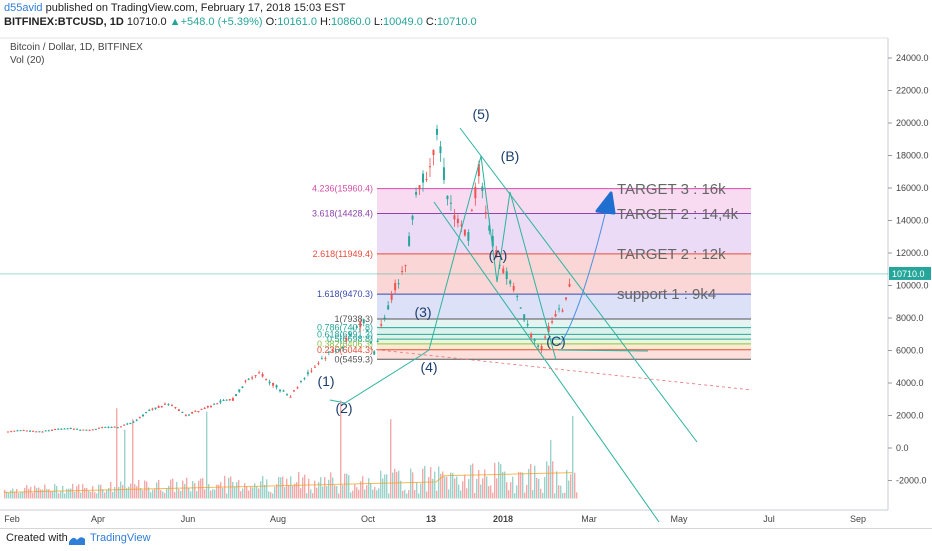 Image resolution: width=932 pixels, height=551 pixels. What do you see at coordinates (679, 519) in the screenshot?
I see `time-tick-label: May` at bounding box center [679, 519].